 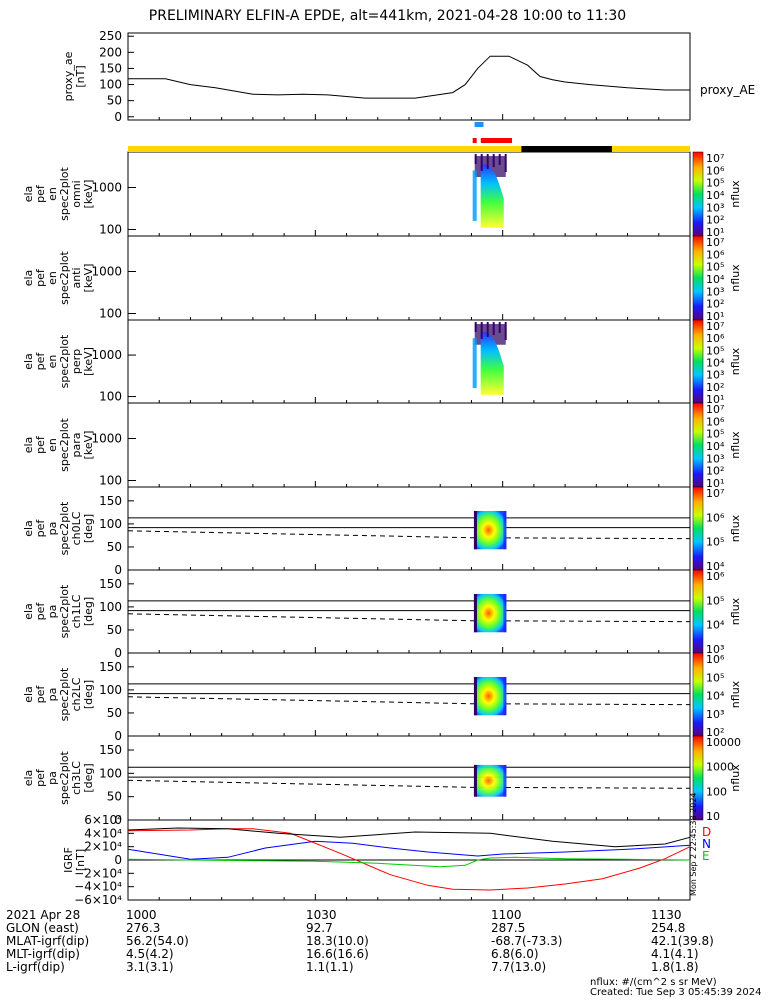 I want to click on y-axis-label: en, so click(x=52, y=362).